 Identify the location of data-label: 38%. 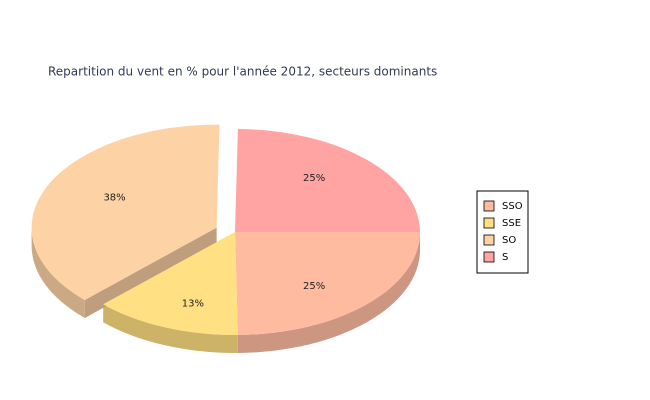
(114, 197).